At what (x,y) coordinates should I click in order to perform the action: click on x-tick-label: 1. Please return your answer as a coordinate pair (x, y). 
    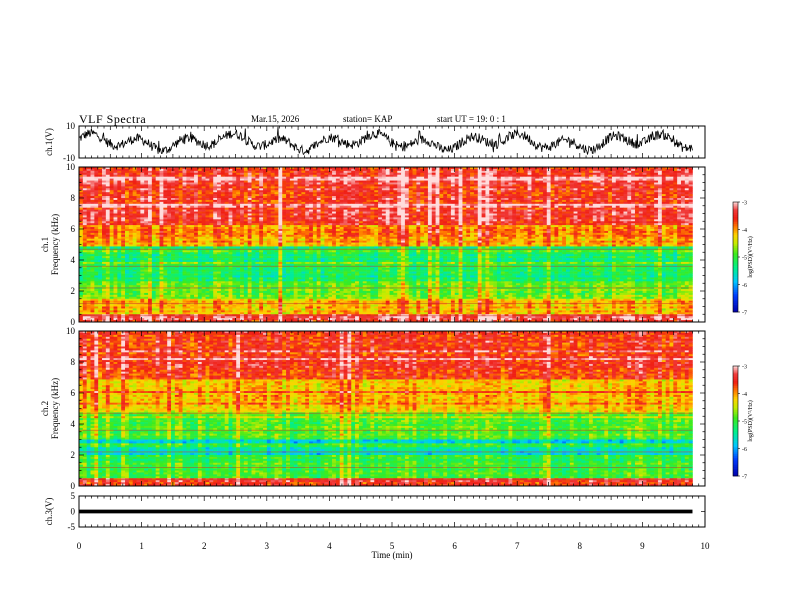
    Looking at the image, I should click on (141, 546).